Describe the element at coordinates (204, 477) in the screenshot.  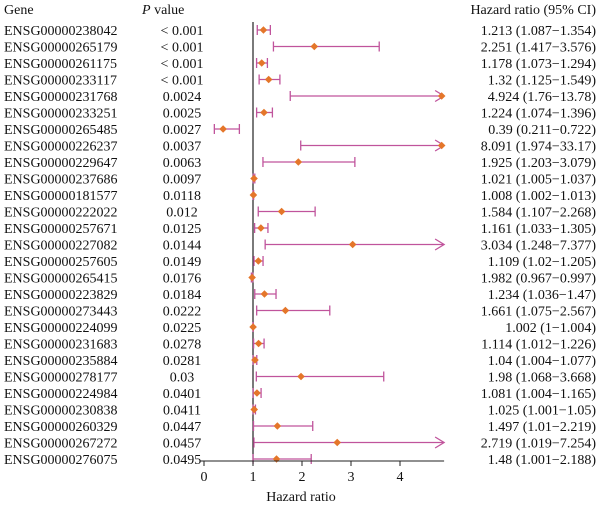
I see `x-tick-label: 0` at that location.